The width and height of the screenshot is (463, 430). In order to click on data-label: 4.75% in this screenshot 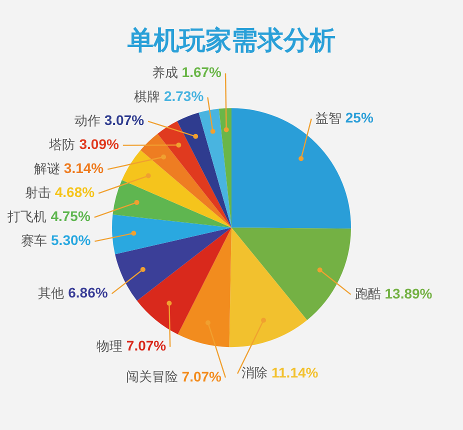, I will do `click(70, 216)`.